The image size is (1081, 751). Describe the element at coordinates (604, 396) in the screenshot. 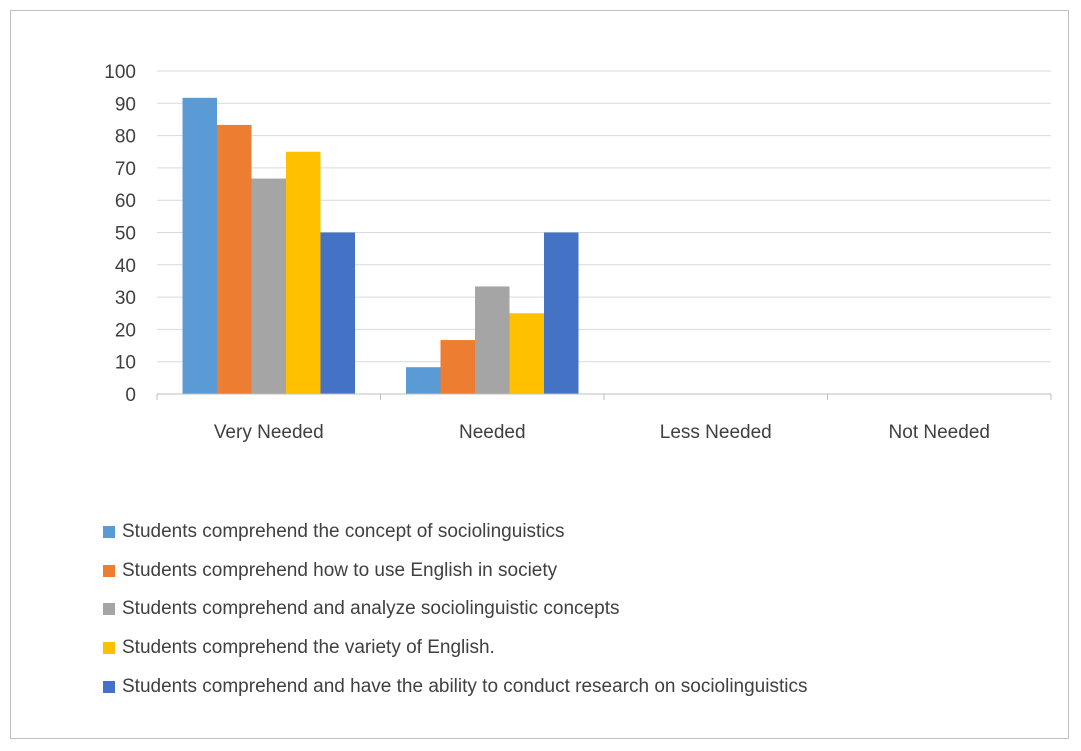

I see `axes` at that location.